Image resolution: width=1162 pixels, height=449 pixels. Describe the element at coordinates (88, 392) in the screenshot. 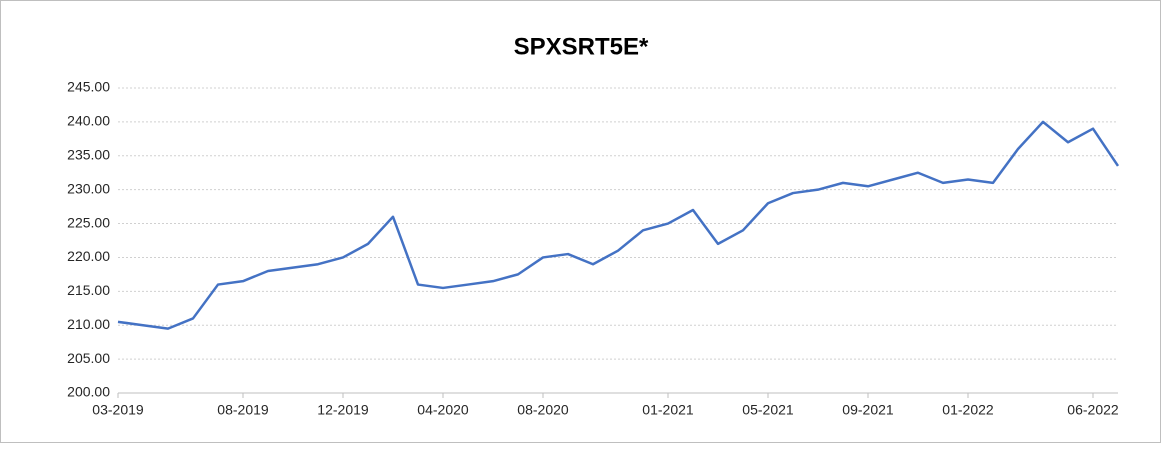

I see `y-tick-label: 200.00` at that location.